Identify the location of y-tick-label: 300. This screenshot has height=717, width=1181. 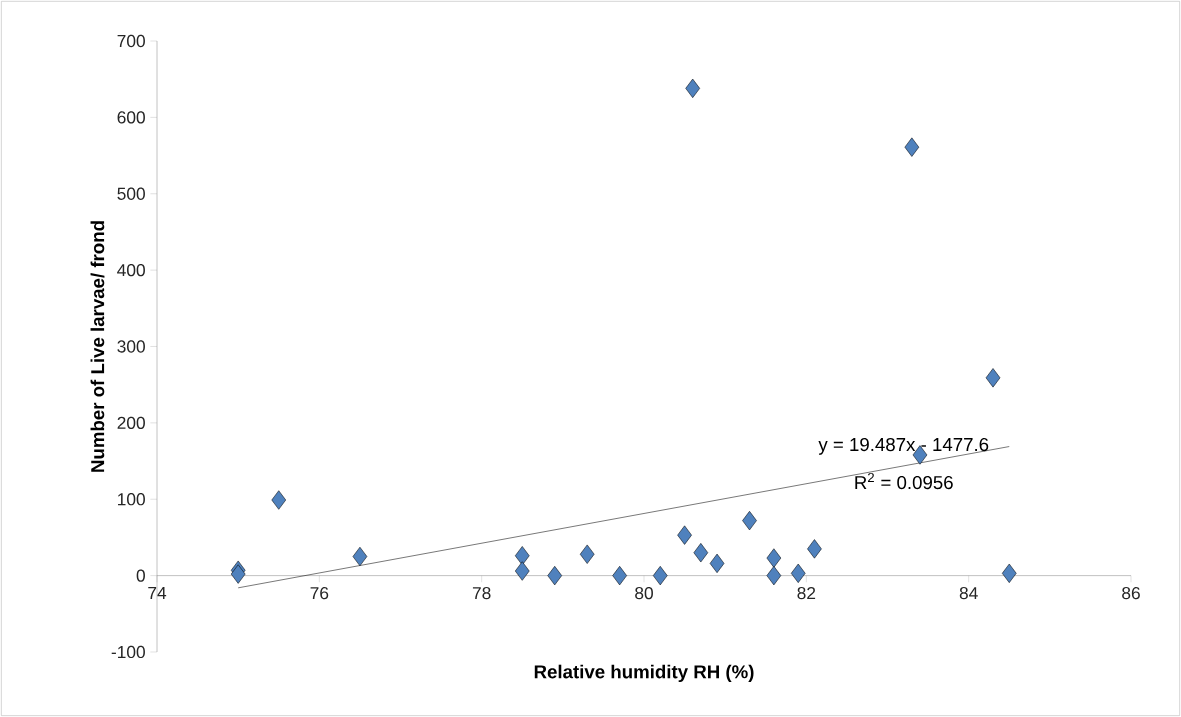
(131, 346).